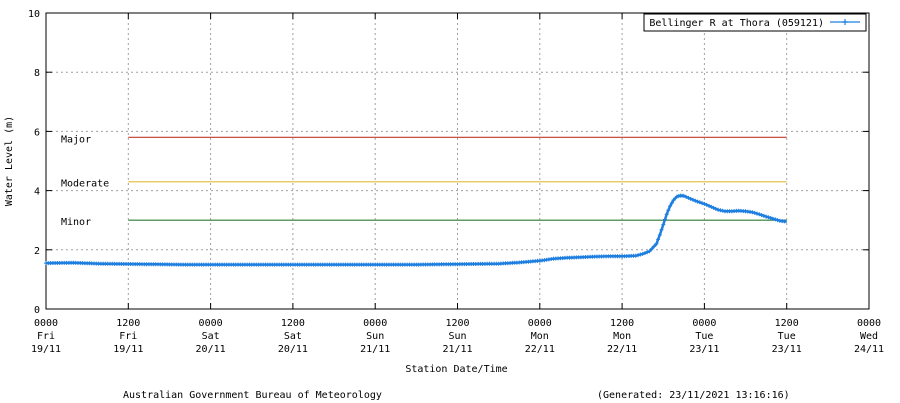 Image resolution: width=900 pixels, height=403 pixels. I want to click on legend-box, so click(755, 22).